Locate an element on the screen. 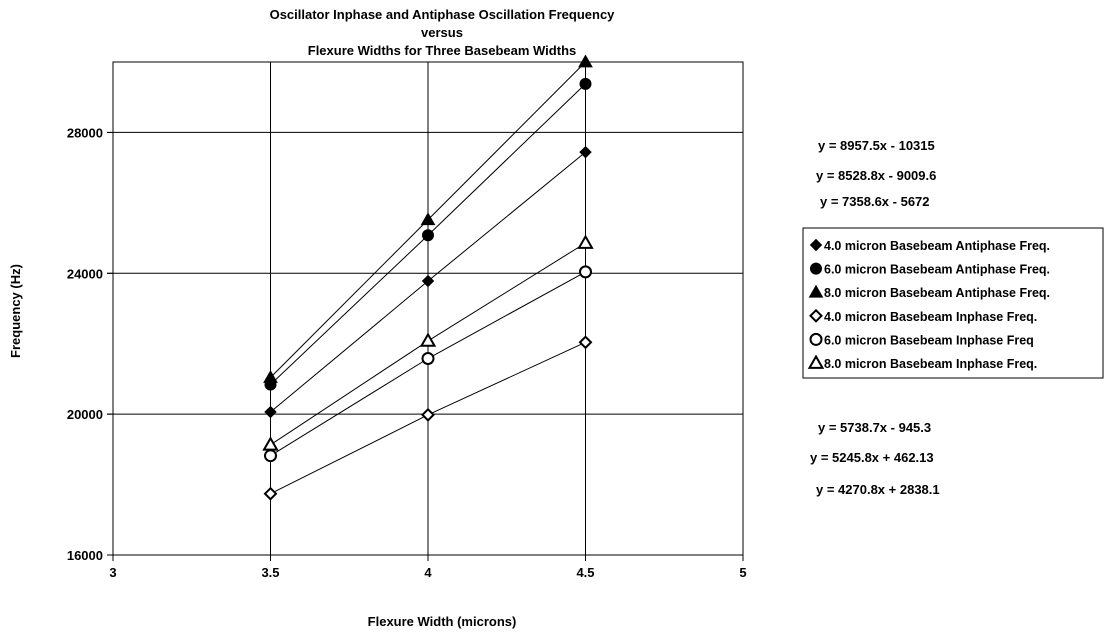  y-tick-label: 28000 is located at coordinates (85, 132).